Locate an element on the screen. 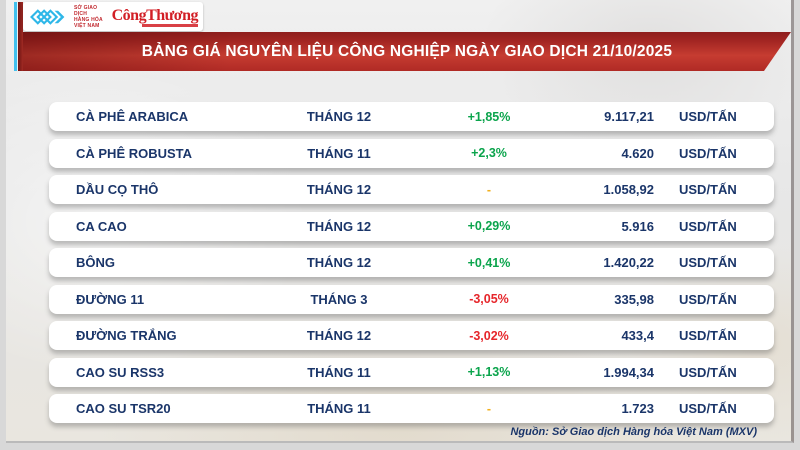 The height and width of the screenshot is (450, 800). price-cell: 1.420,22 is located at coordinates (628, 262).